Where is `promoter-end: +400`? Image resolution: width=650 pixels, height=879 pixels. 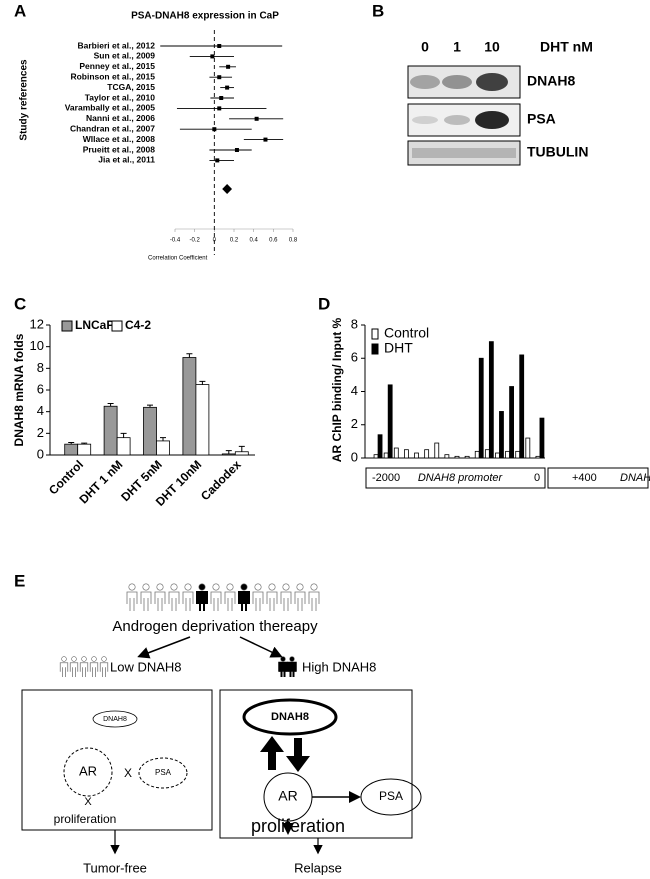
promoter-end: +400 is located at coordinates (584, 478).